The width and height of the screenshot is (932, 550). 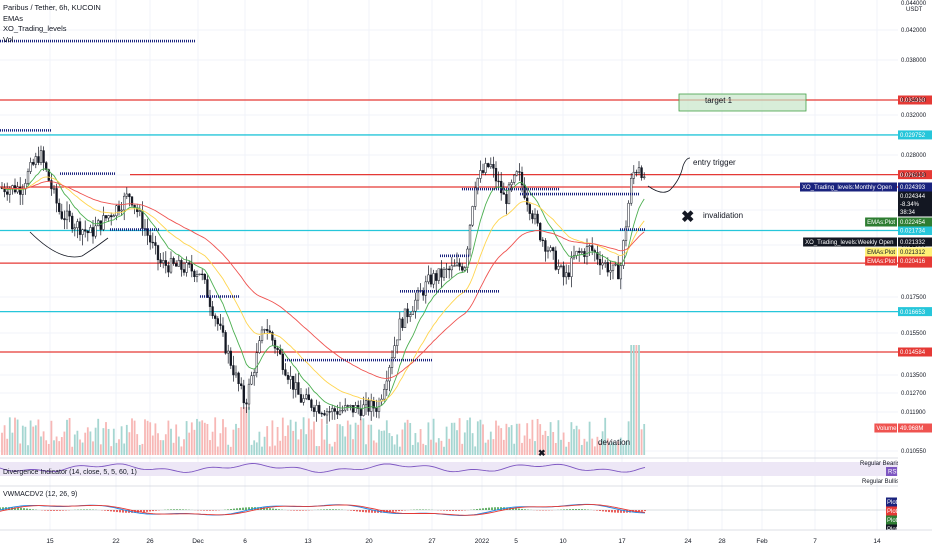 I want to click on axis-level-text-0: 0.033368, so click(x=913, y=101).